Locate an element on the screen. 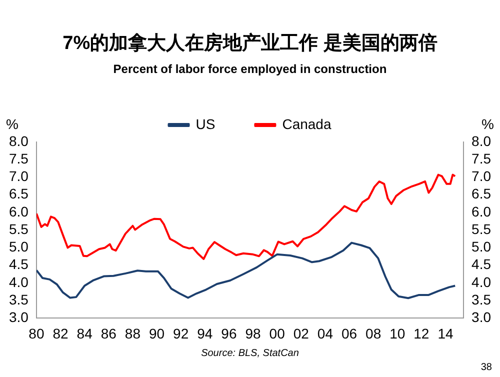 This screenshot has width=500, height=377. y-tick-label: 4.0 is located at coordinates (18, 282).